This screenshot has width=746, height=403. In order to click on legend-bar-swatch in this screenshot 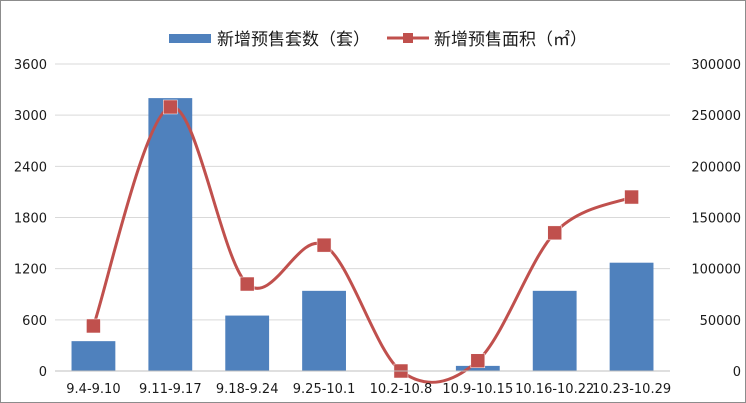, I will do `click(190, 38)`.